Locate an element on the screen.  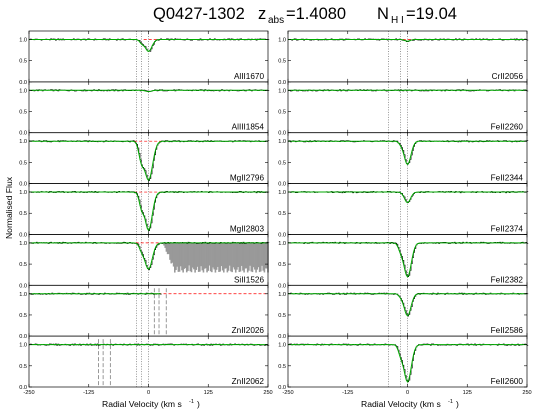
panel-feii2260: 0.0 0.5 1.0 FeII2260 is located at coordinates (403, 109).